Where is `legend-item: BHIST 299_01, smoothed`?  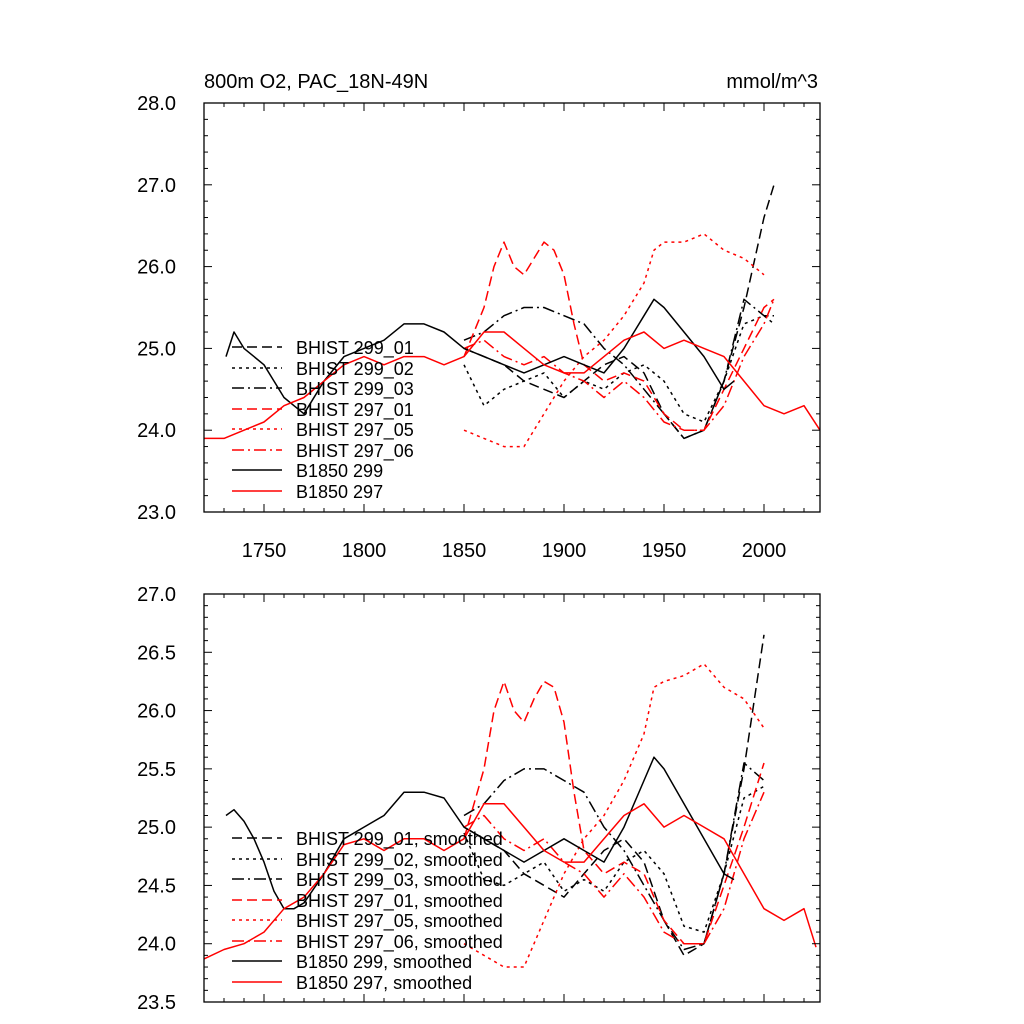
legend-item: BHIST 299_01, smoothed is located at coordinates (367, 839).